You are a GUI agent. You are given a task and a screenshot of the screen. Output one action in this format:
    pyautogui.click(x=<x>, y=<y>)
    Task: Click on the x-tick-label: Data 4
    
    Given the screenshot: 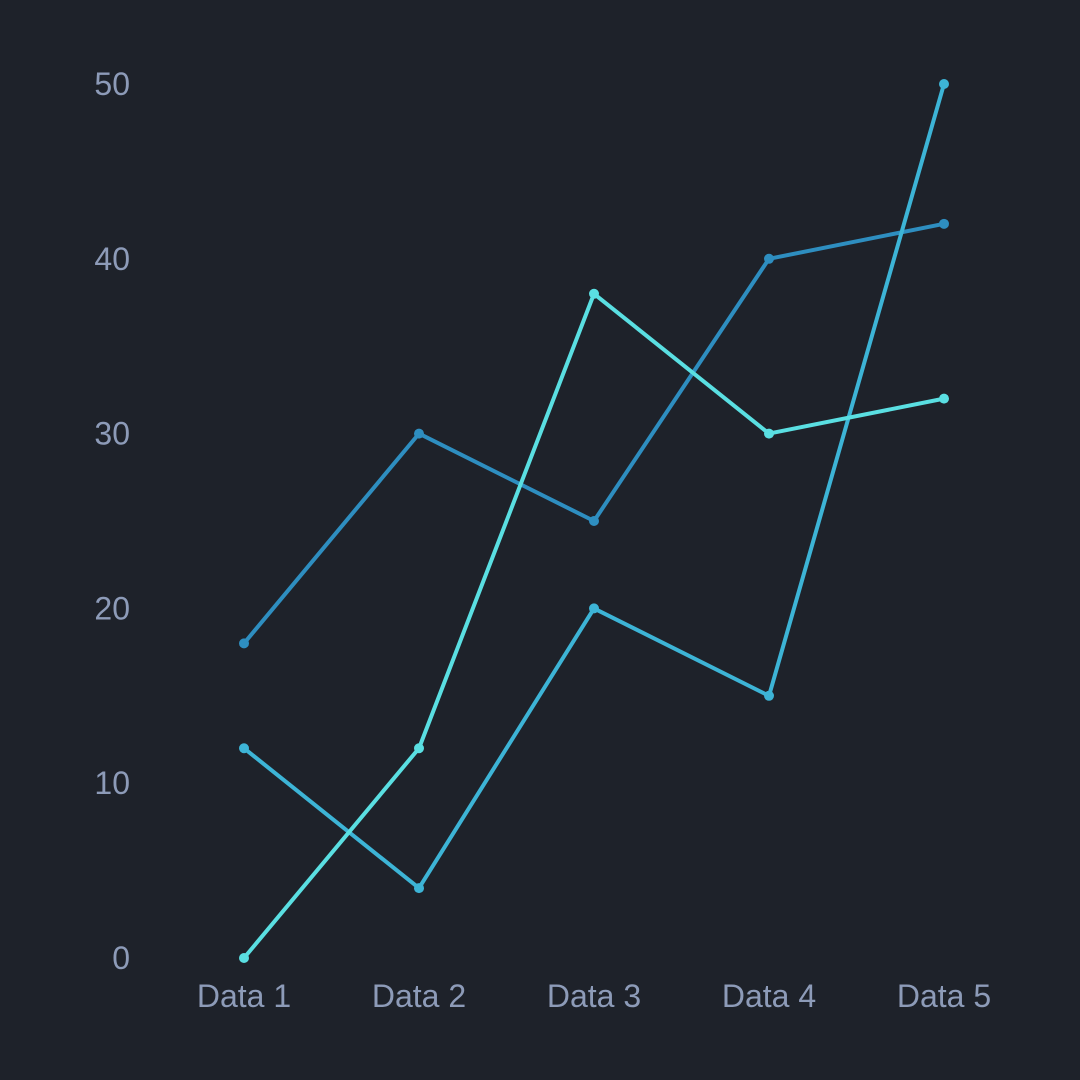 What is the action you would take?
    pyautogui.click(x=769, y=996)
    